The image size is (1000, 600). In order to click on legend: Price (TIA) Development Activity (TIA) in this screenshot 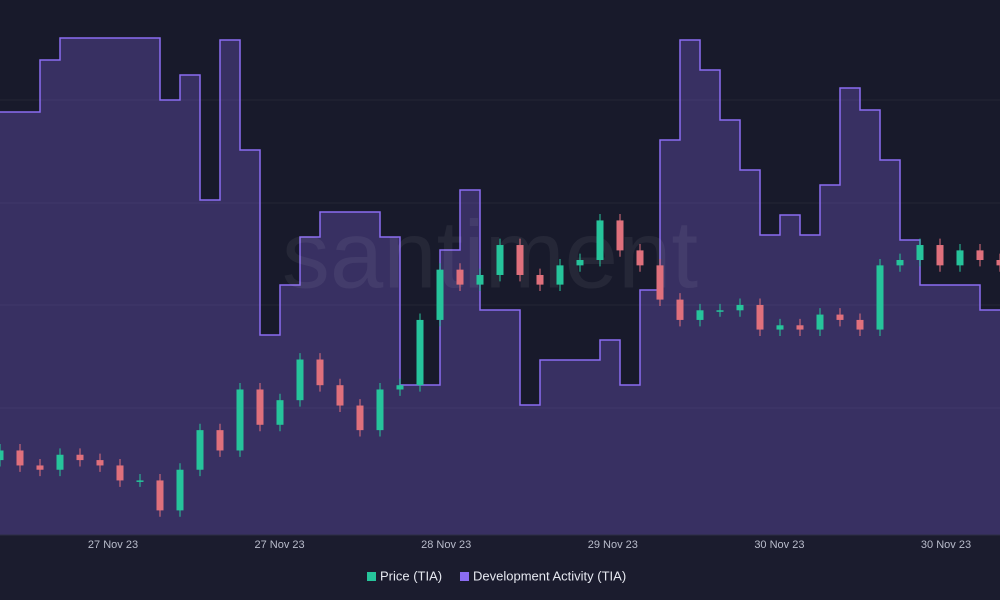, I will do `click(496, 575)`.